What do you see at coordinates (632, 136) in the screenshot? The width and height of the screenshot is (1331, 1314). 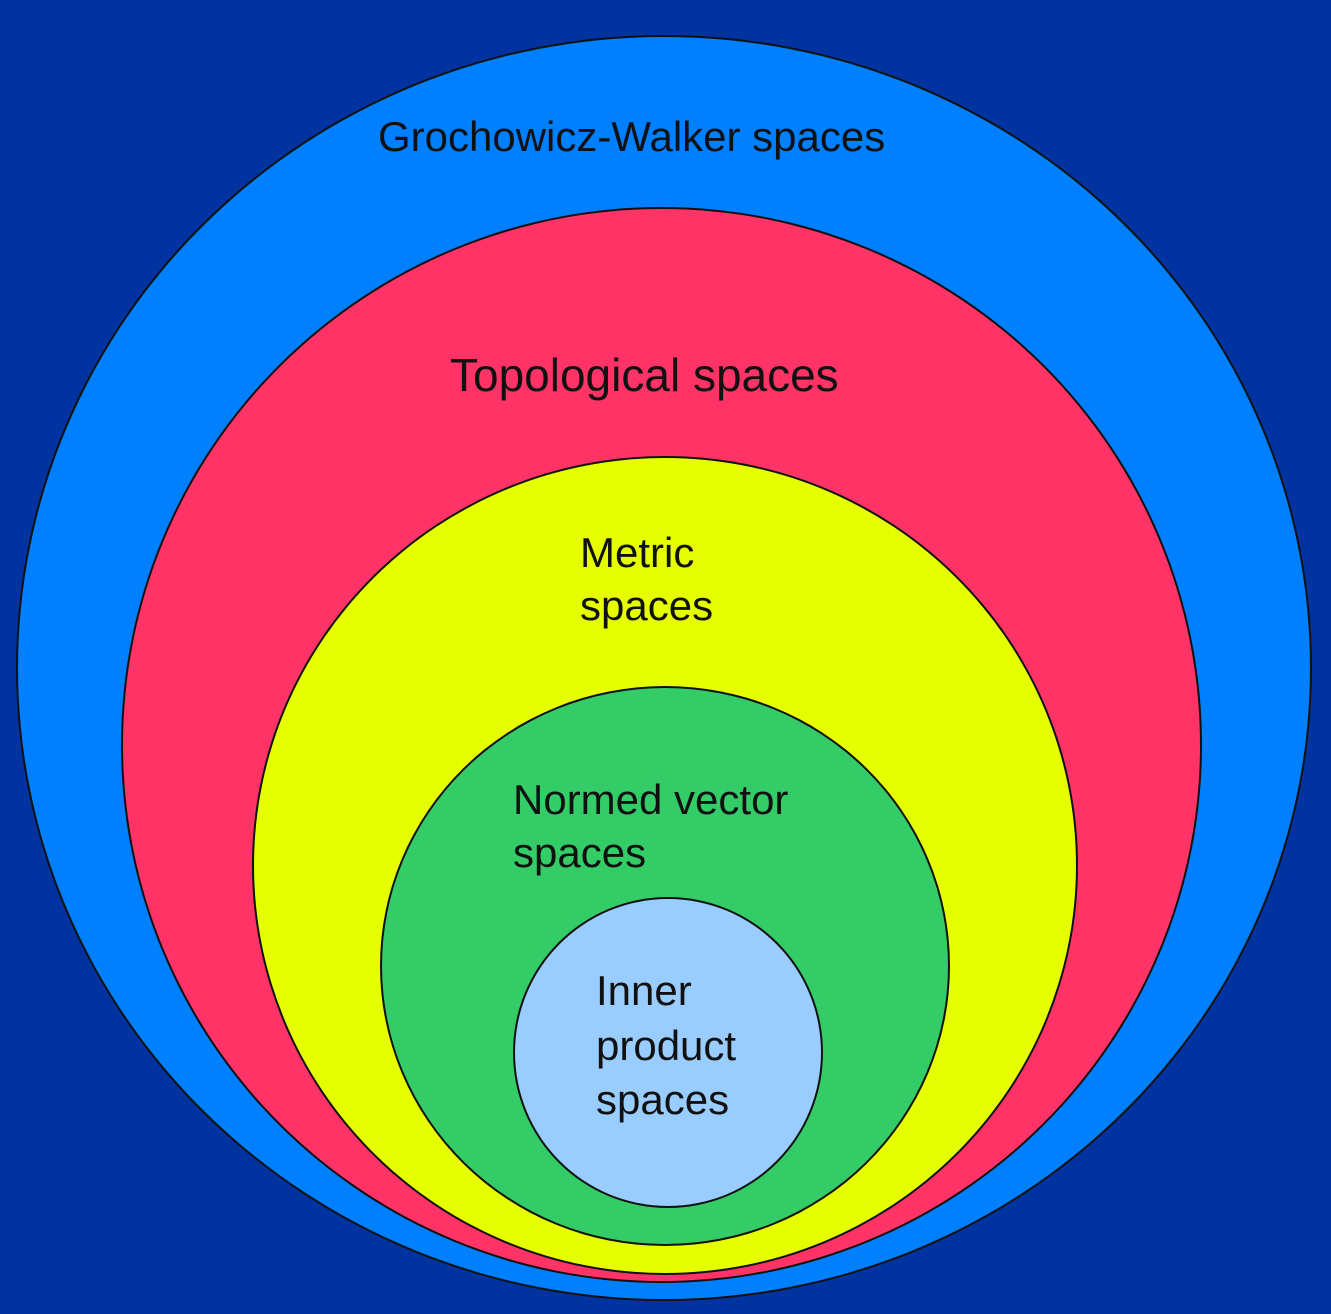 I see `grochowicz-walker-spaces-label: Grochowicz-Walker spaces` at bounding box center [632, 136].